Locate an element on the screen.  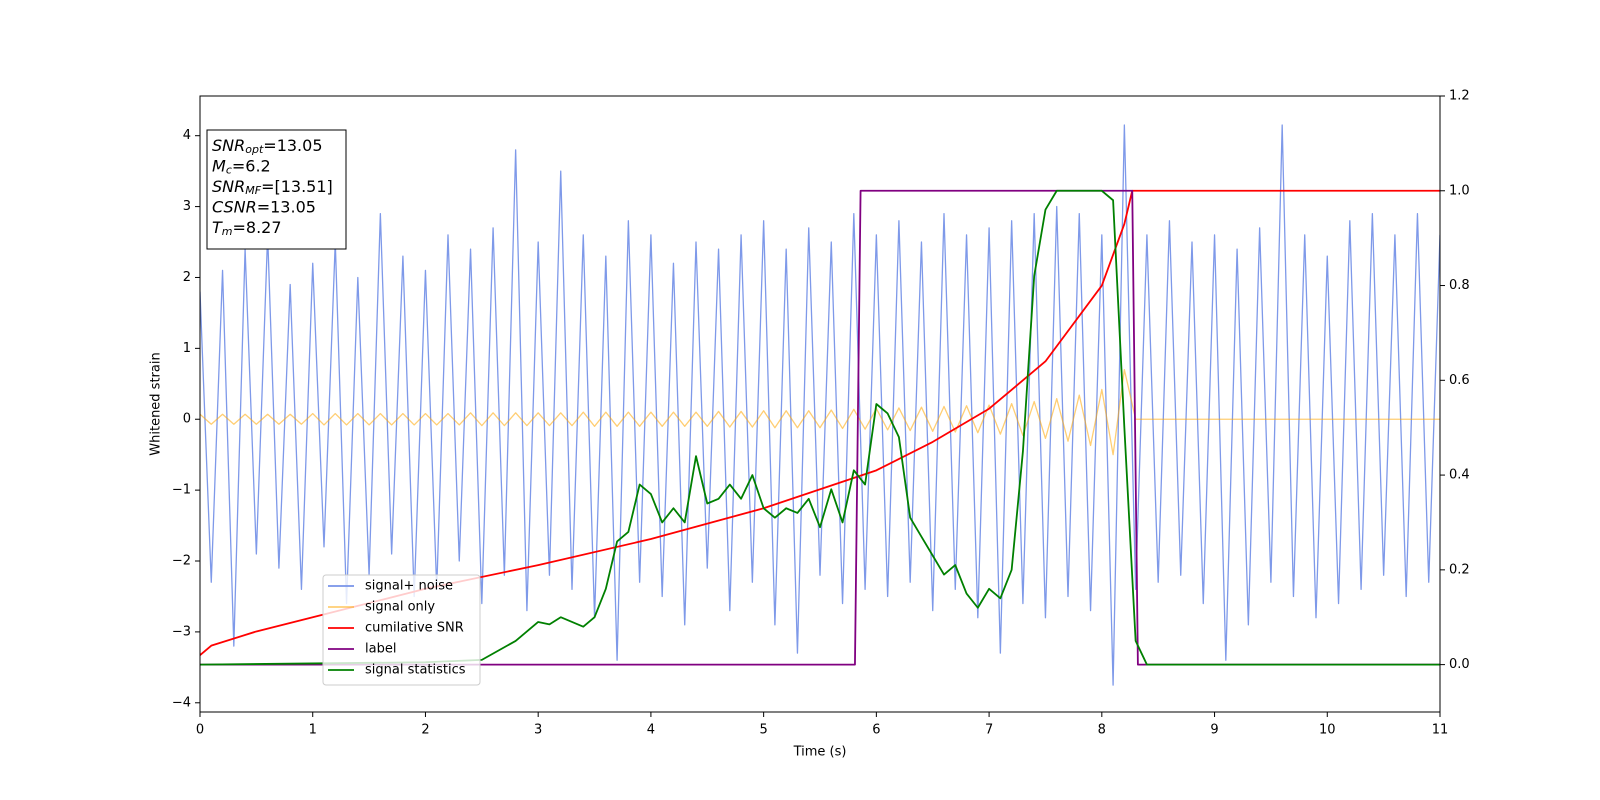
series-line is located at coordinates (820, 412).